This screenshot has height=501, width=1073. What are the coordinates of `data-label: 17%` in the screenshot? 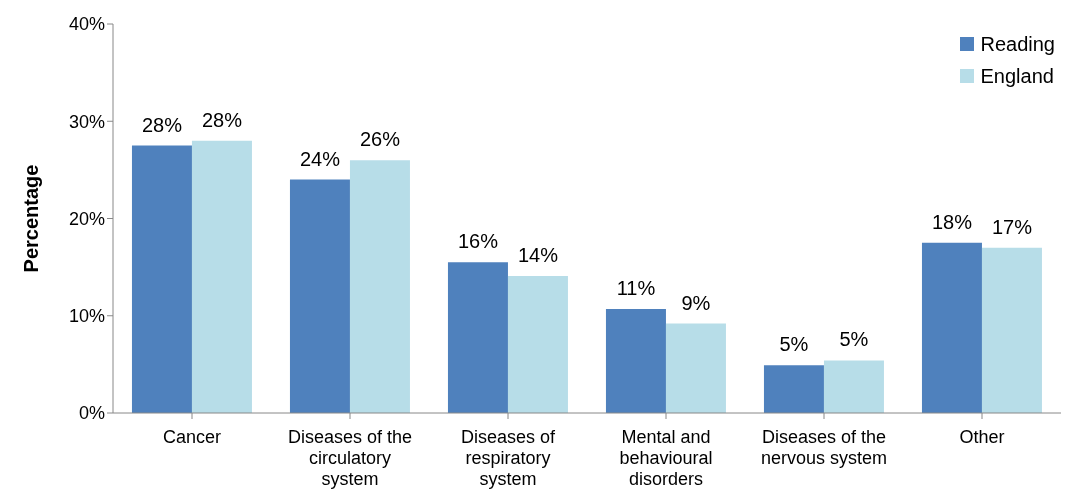 It's located at (1012, 226).